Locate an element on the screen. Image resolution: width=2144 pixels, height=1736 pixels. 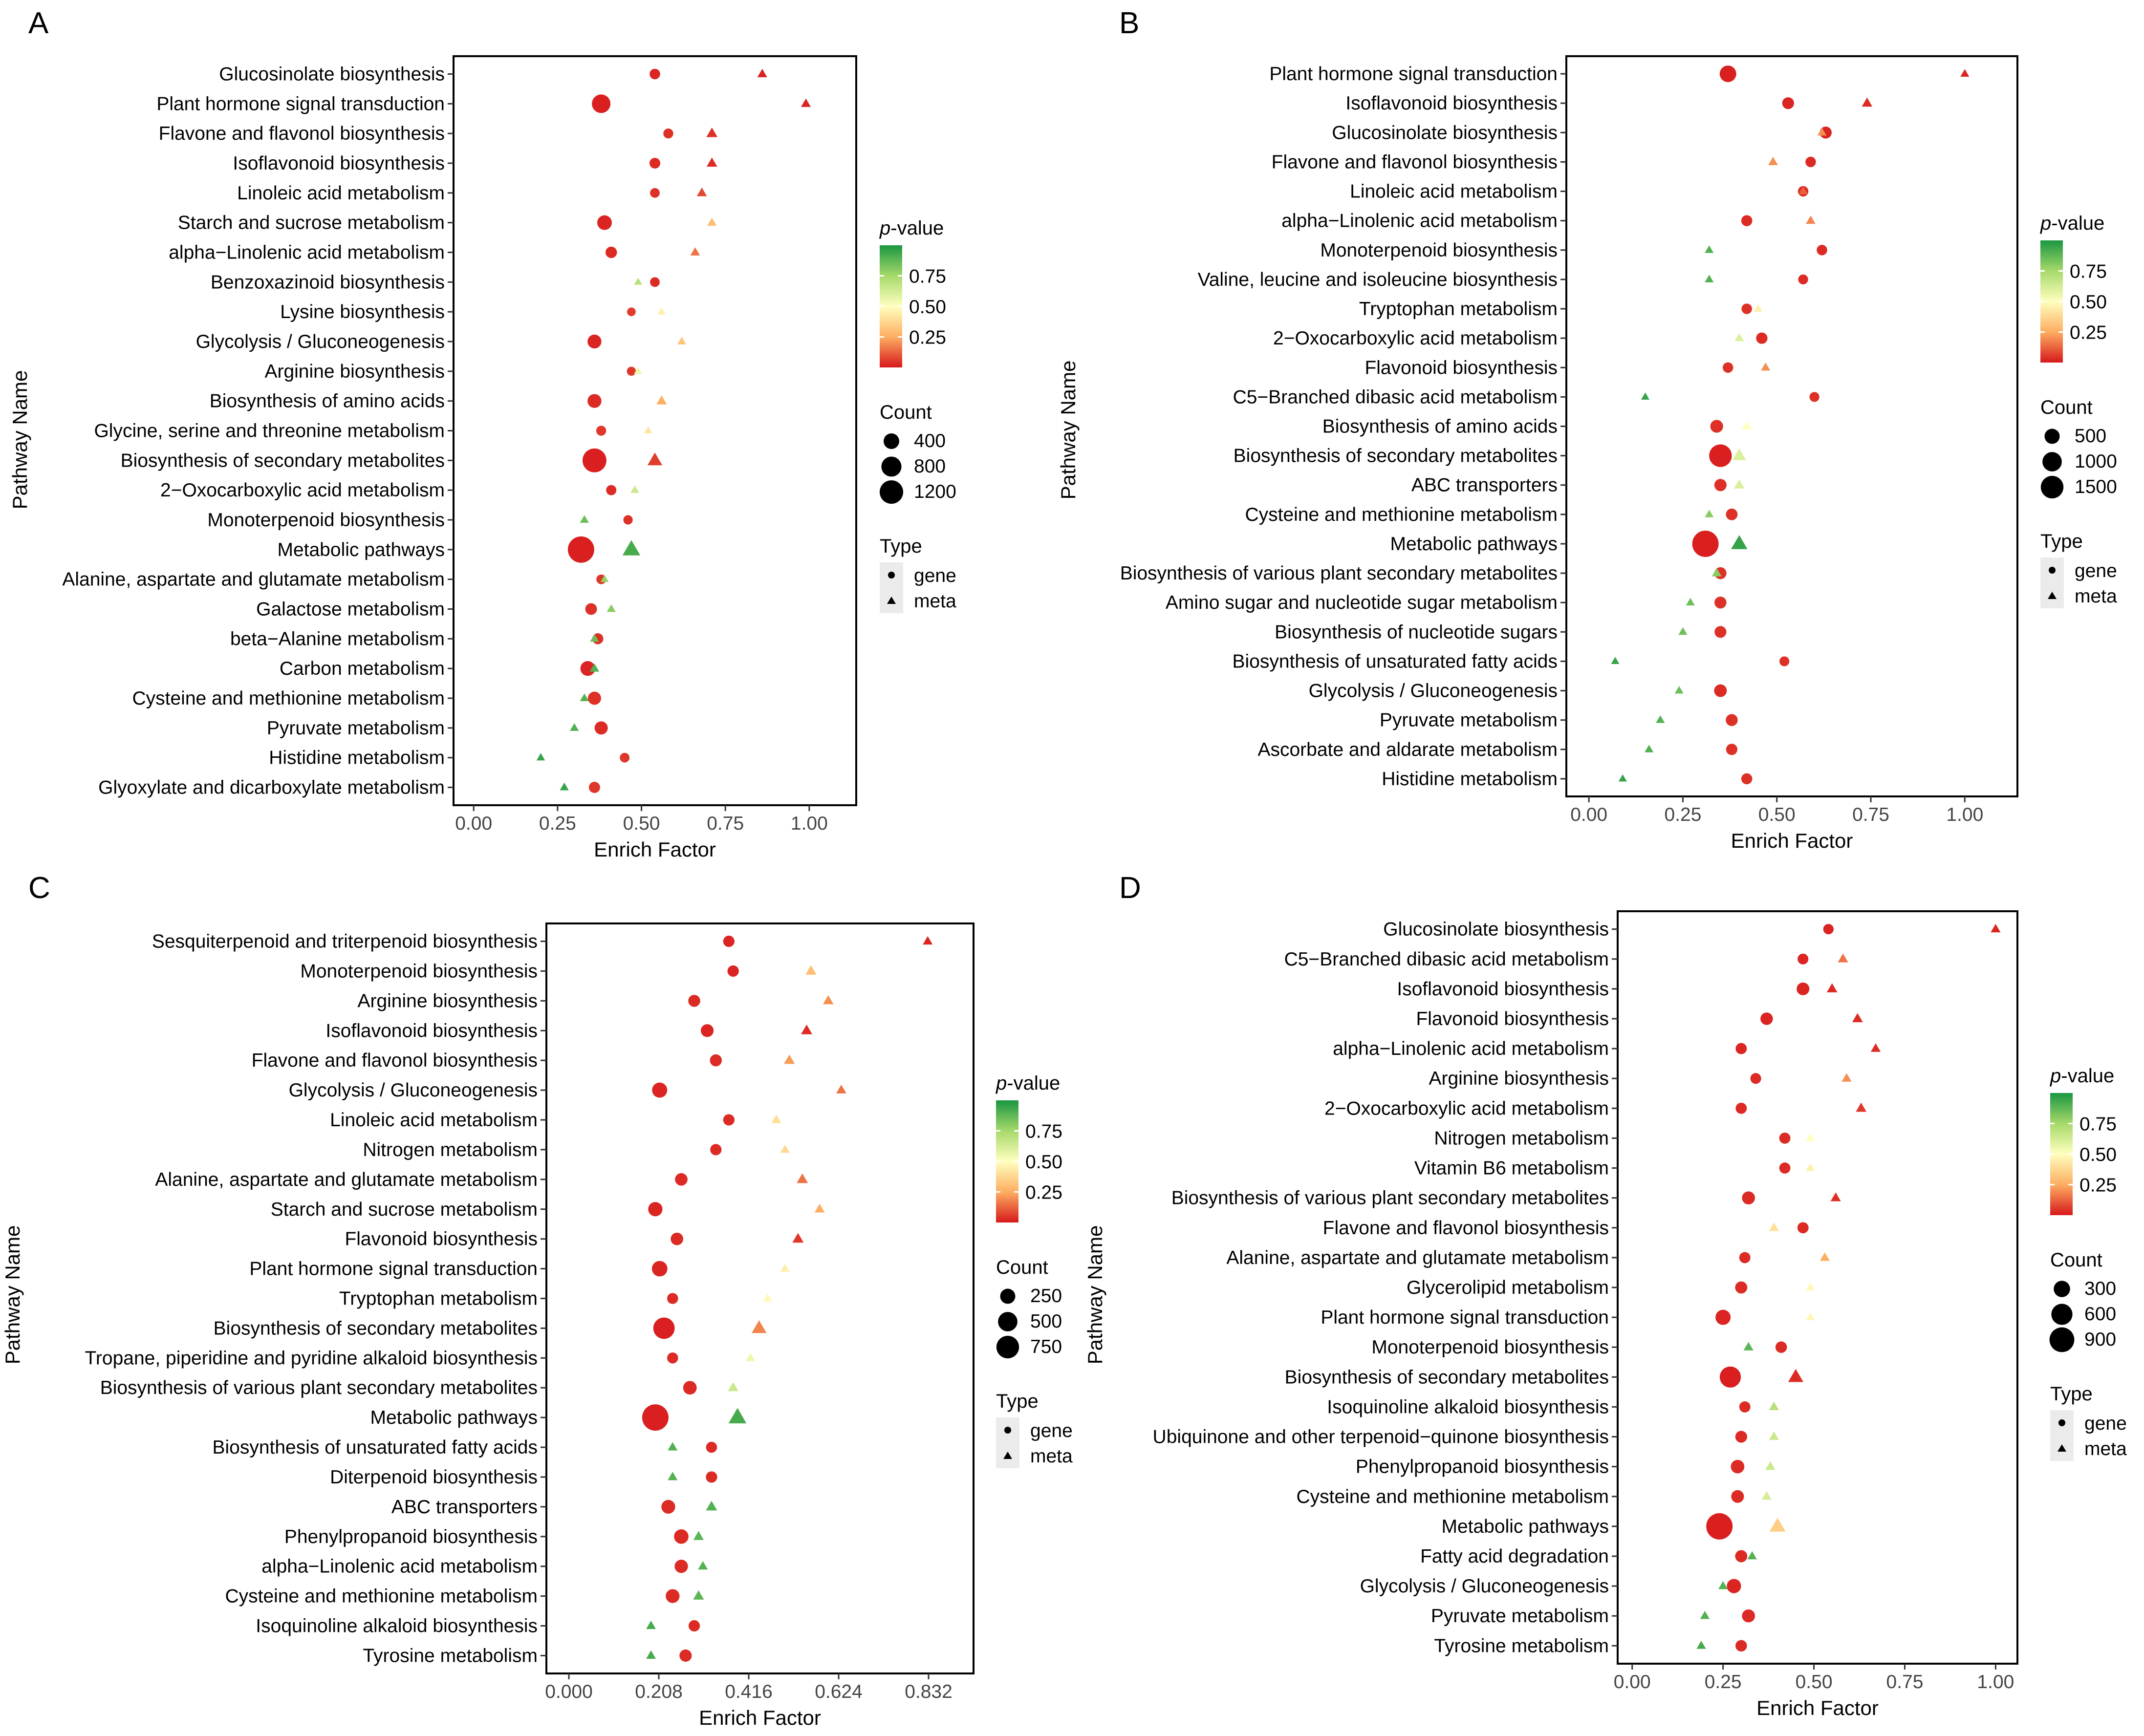
y-tick-label-diterpenoid-biosynthesis: Diterpenoid biosynthesis is located at coordinates (434, 1477).